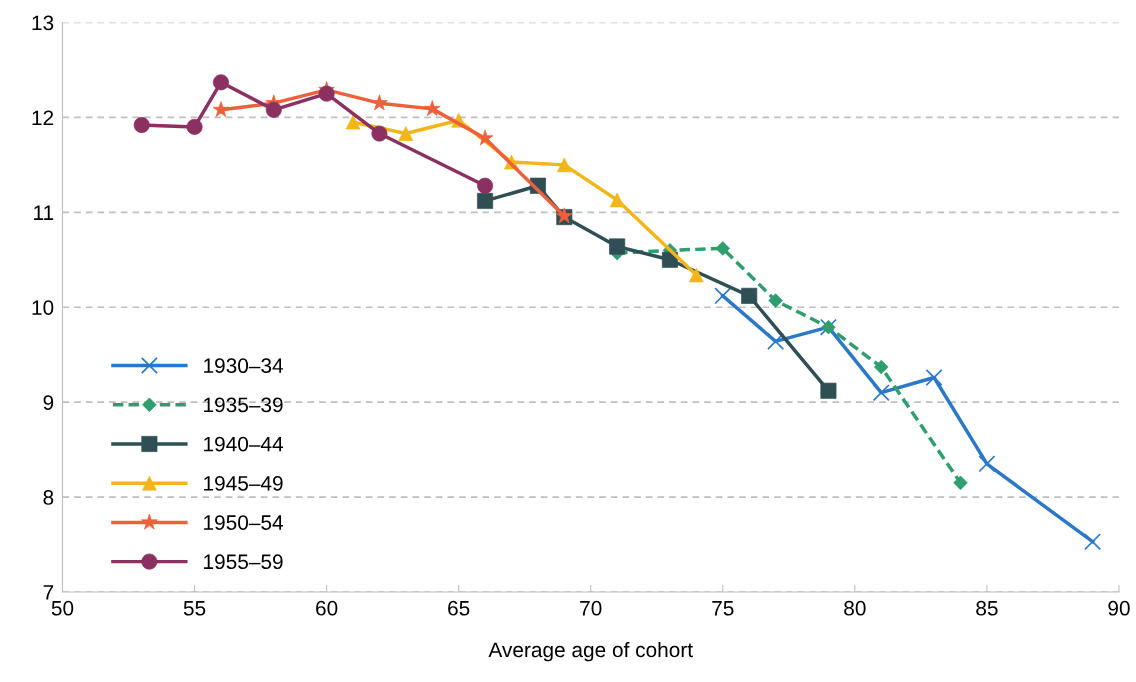  What do you see at coordinates (43, 307) in the screenshot?
I see `y-tick-label: 10` at bounding box center [43, 307].